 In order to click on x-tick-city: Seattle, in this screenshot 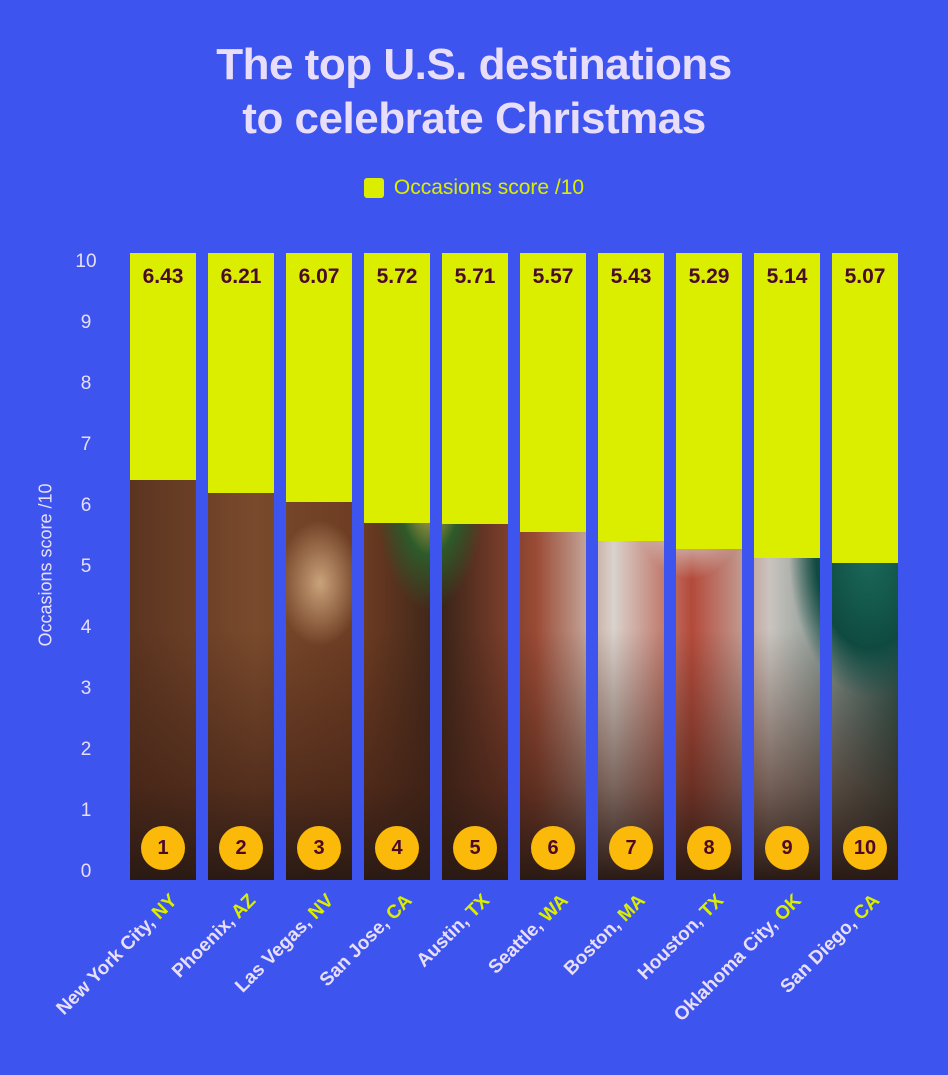, I will do `click(517, 945)`.